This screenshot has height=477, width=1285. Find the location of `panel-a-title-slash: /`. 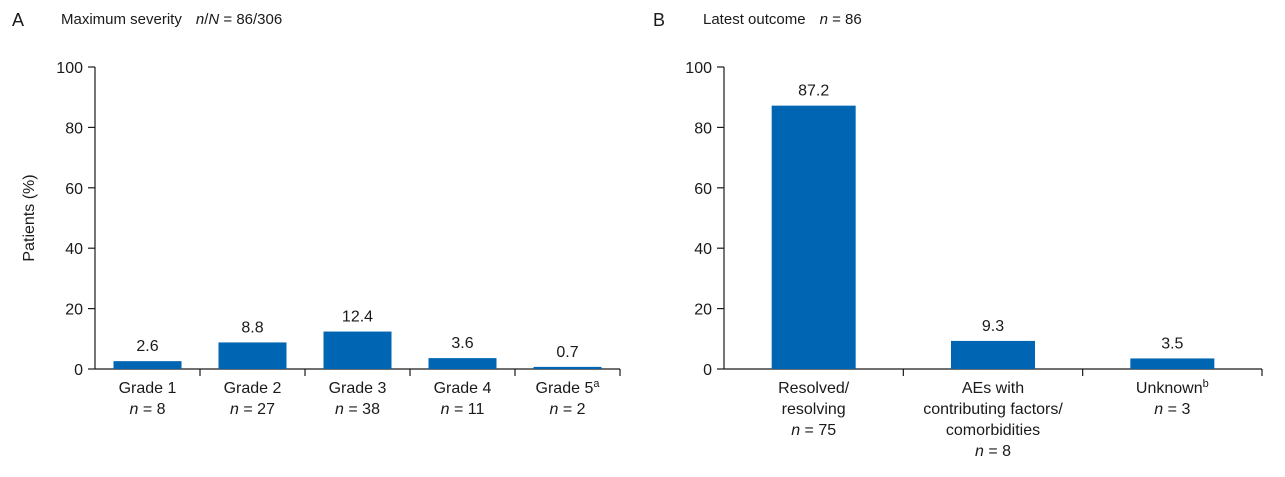

panel-a-title-slash: / is located at coordinates (206, 19).